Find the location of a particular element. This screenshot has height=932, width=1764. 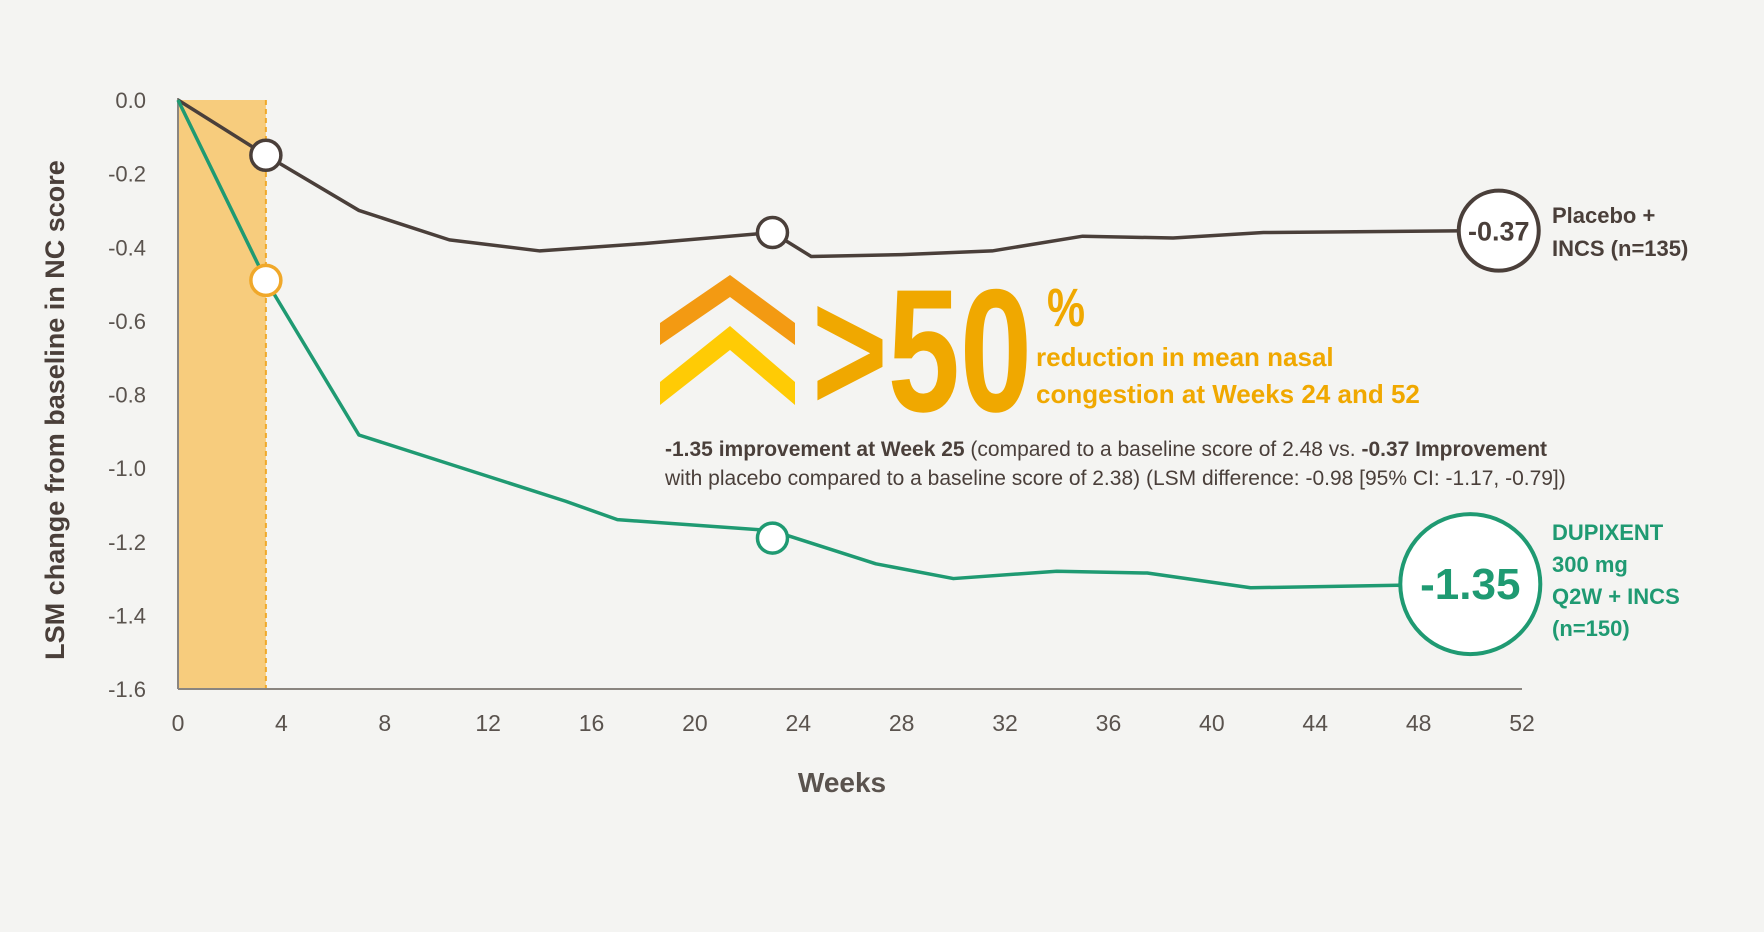

x-tick-label: 48 is located at coordinates (1419, 723).